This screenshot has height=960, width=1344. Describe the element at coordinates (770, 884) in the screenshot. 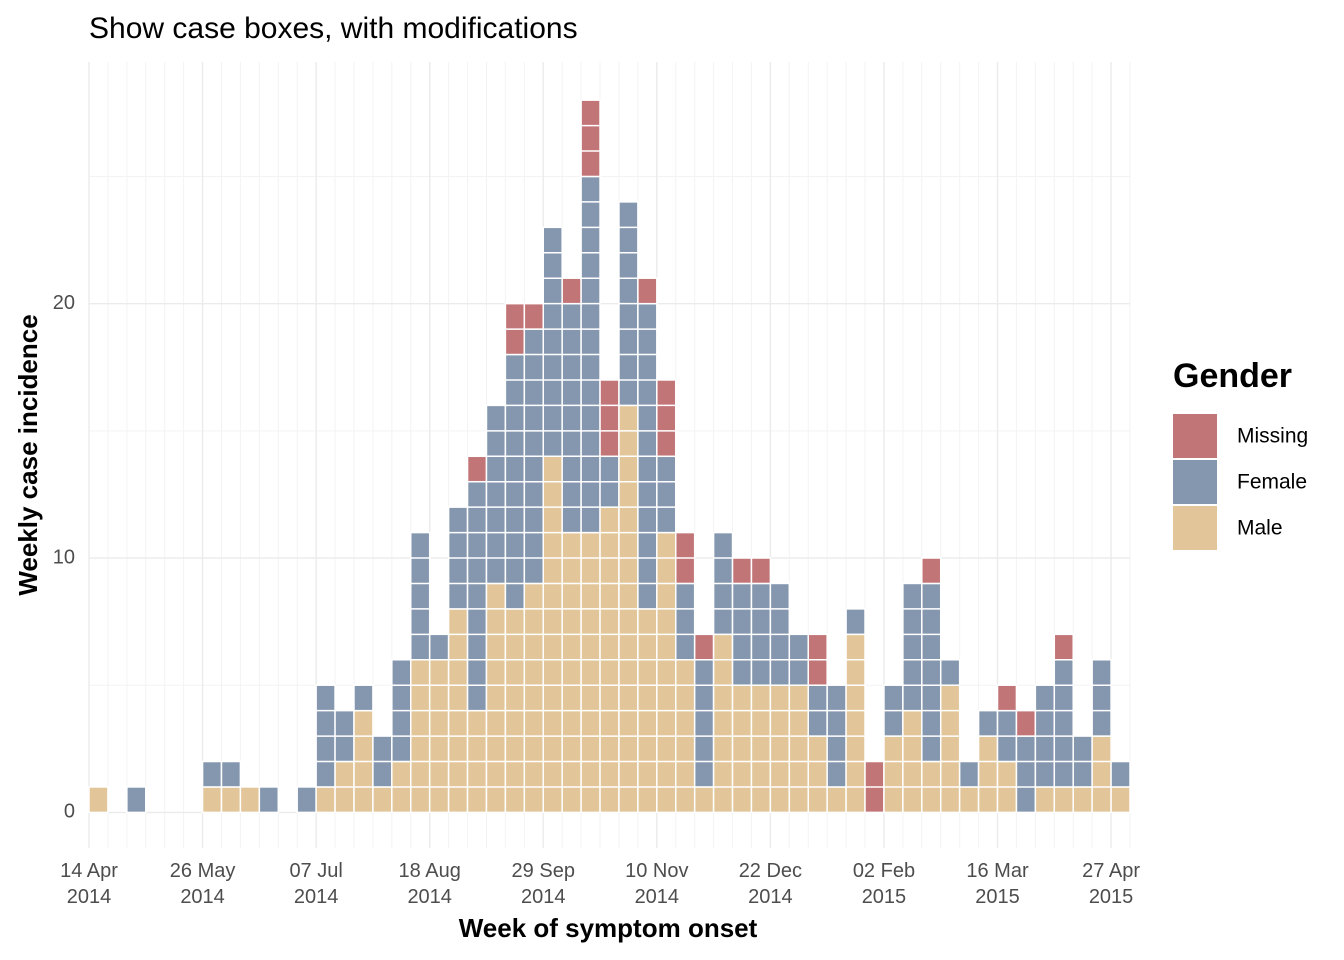

I see `x-tick-label: 22 Dec 2014` at that location.